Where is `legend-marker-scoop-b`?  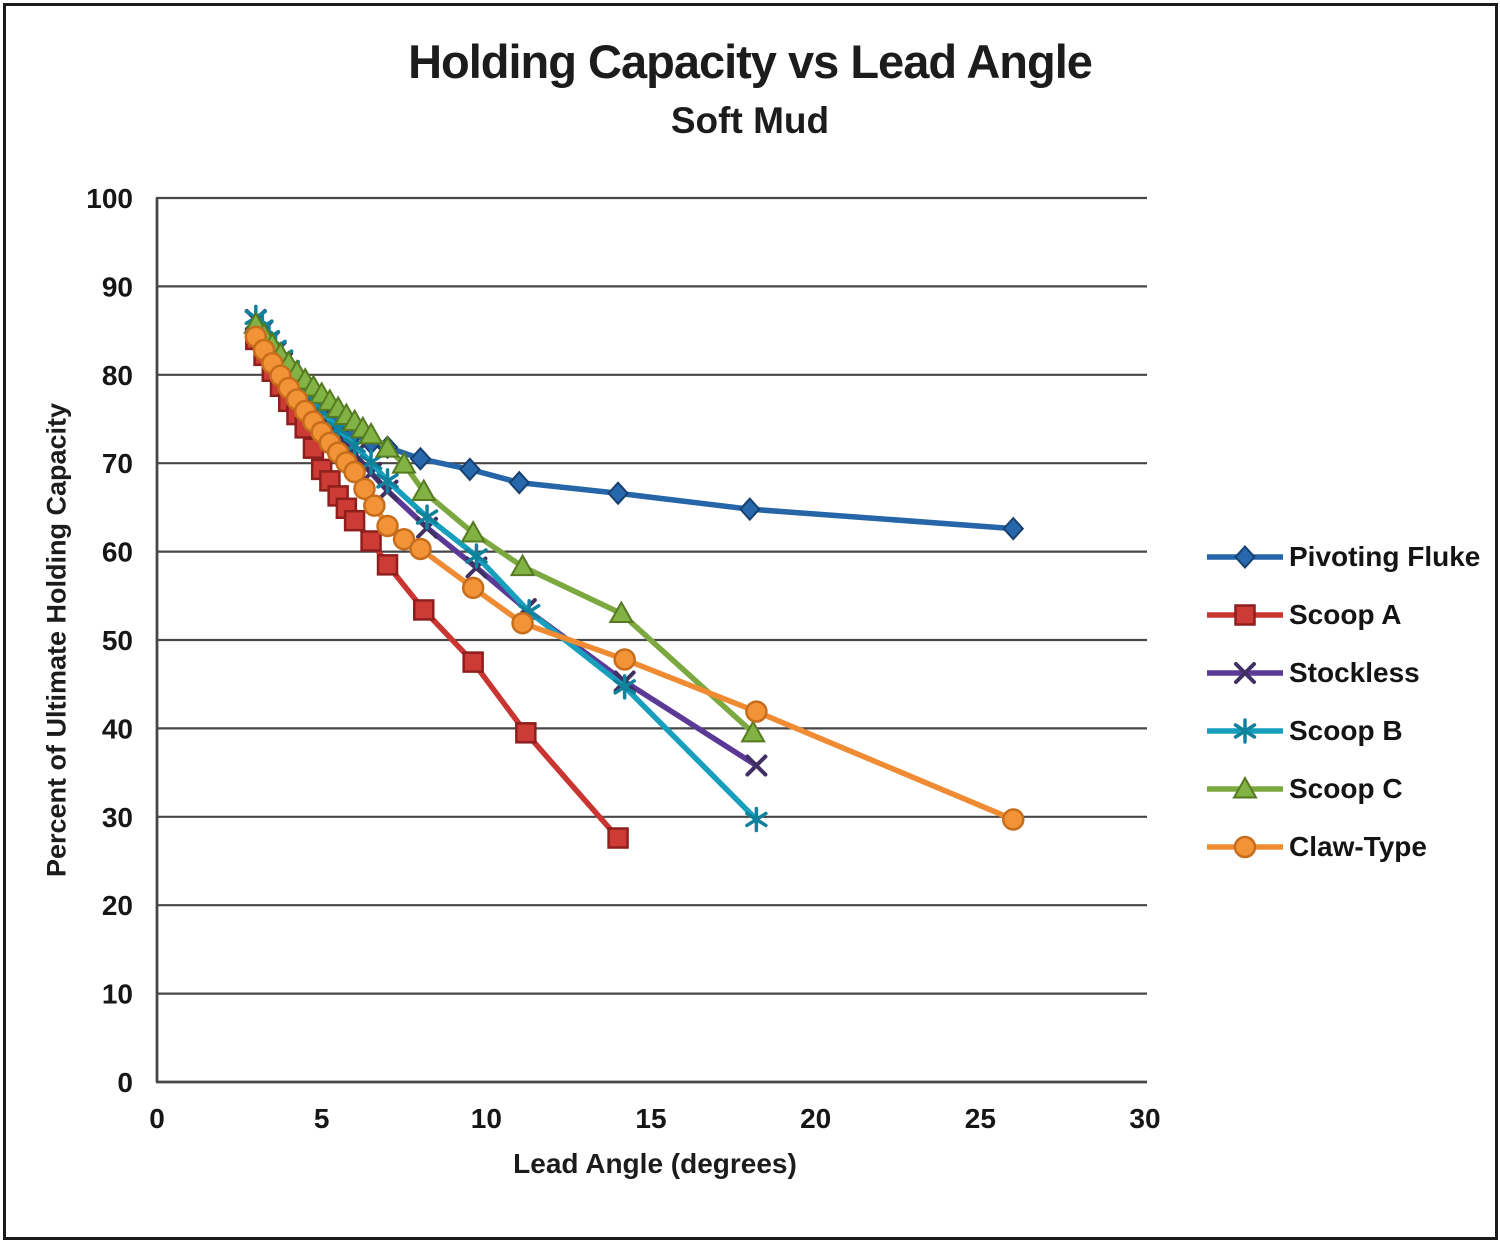 legend-marker-scoop-b is located at coordinates (1245, 731).